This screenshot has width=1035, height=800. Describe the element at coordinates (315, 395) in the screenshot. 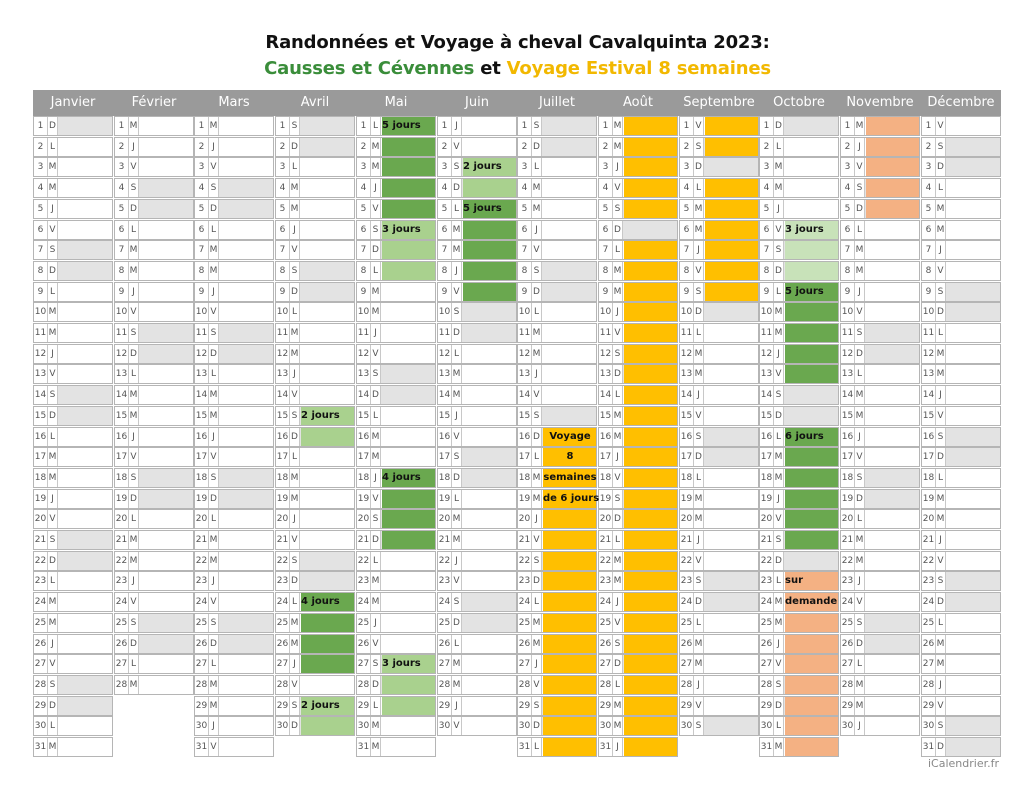

I see `day-cell: 14 V` at that location.